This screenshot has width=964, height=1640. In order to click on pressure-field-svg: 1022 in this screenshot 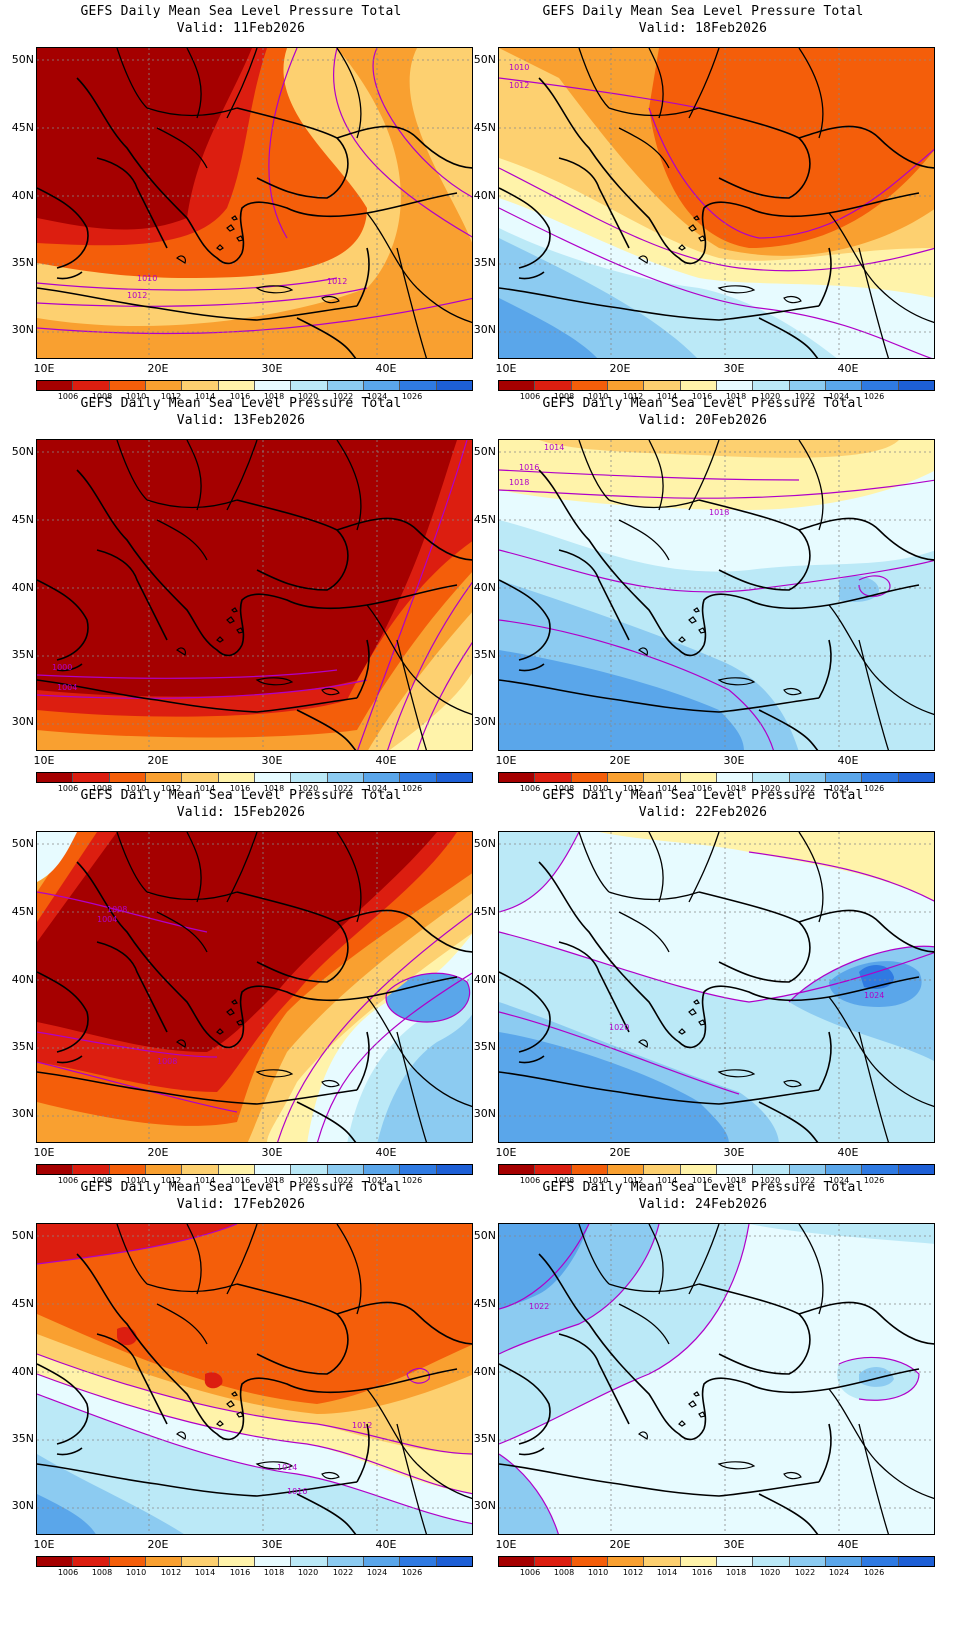, I will do `click(716, 1379)`.